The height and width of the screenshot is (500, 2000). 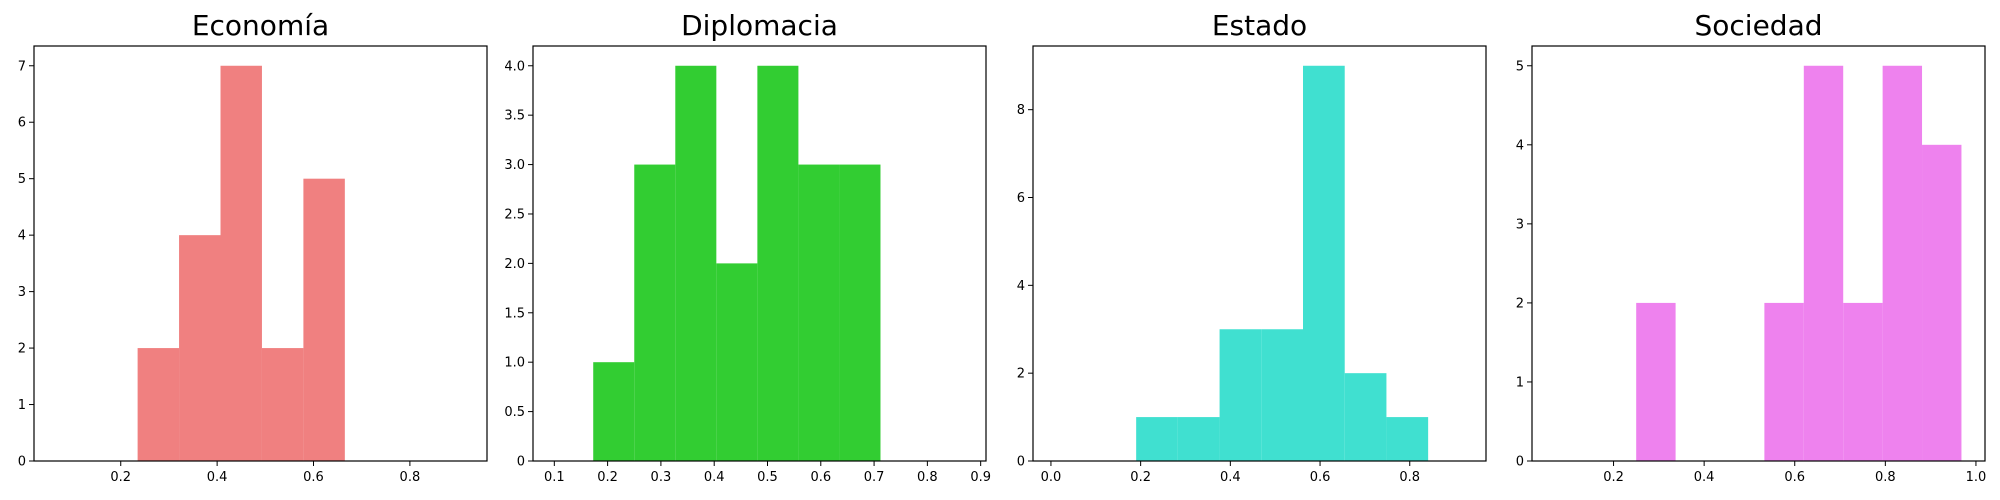 What do you see at coordinates (22, 66) in the screenshot?
I see `y-tick-label: 7` at bounding box center [22, 66].